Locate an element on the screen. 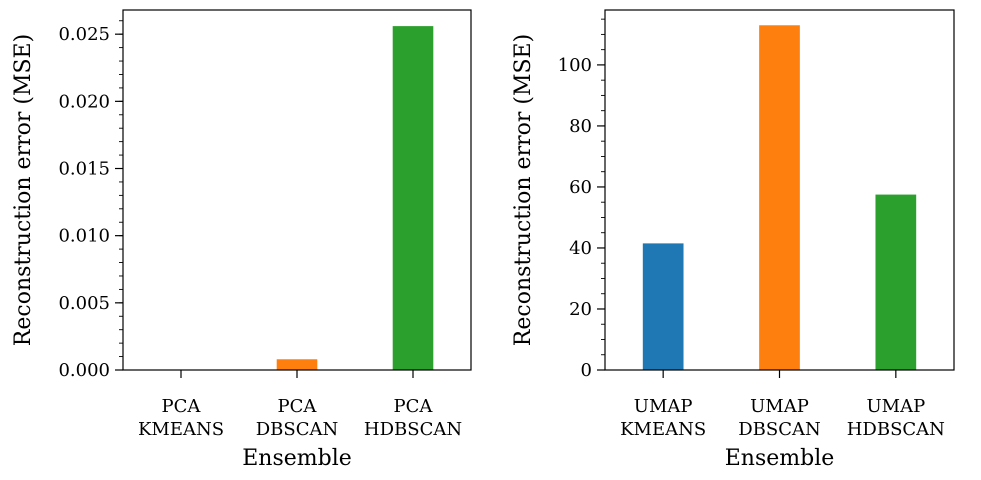  bar-umap-dbscan is located at coordinates (779, 197).